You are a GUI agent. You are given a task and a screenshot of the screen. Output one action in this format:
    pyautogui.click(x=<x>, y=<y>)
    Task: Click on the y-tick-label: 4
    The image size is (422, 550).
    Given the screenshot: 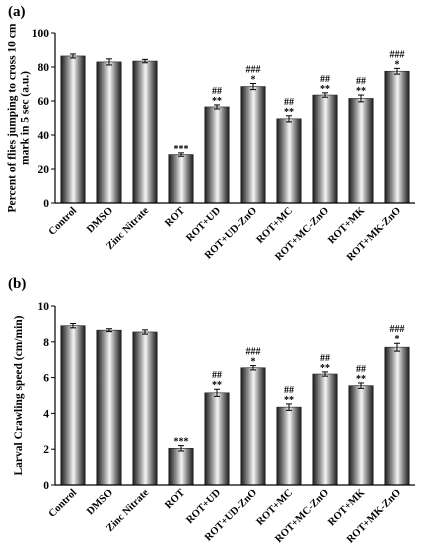 What is the action you would take?
    pyautogui.click(x=46, y=414)
    